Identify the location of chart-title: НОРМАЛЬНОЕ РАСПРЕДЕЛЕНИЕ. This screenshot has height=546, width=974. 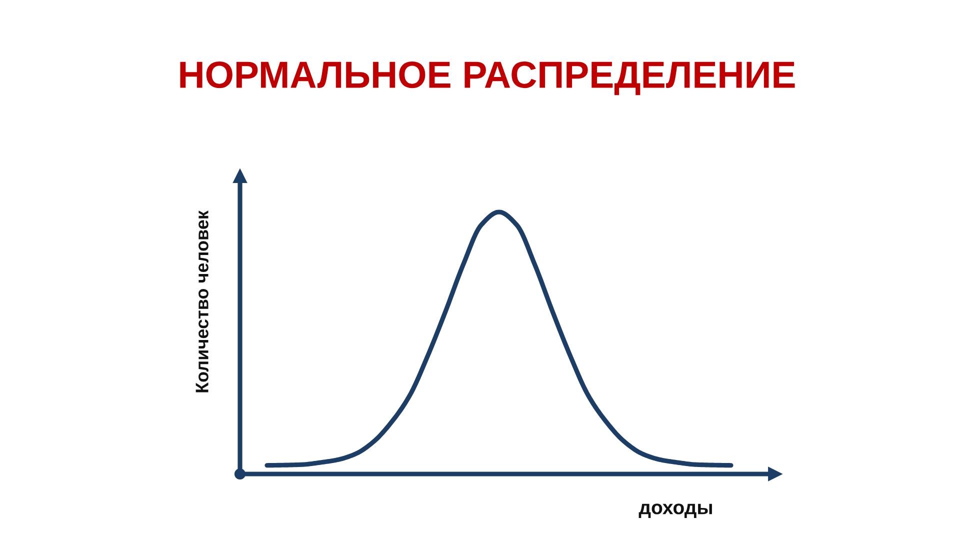
(487, 79).